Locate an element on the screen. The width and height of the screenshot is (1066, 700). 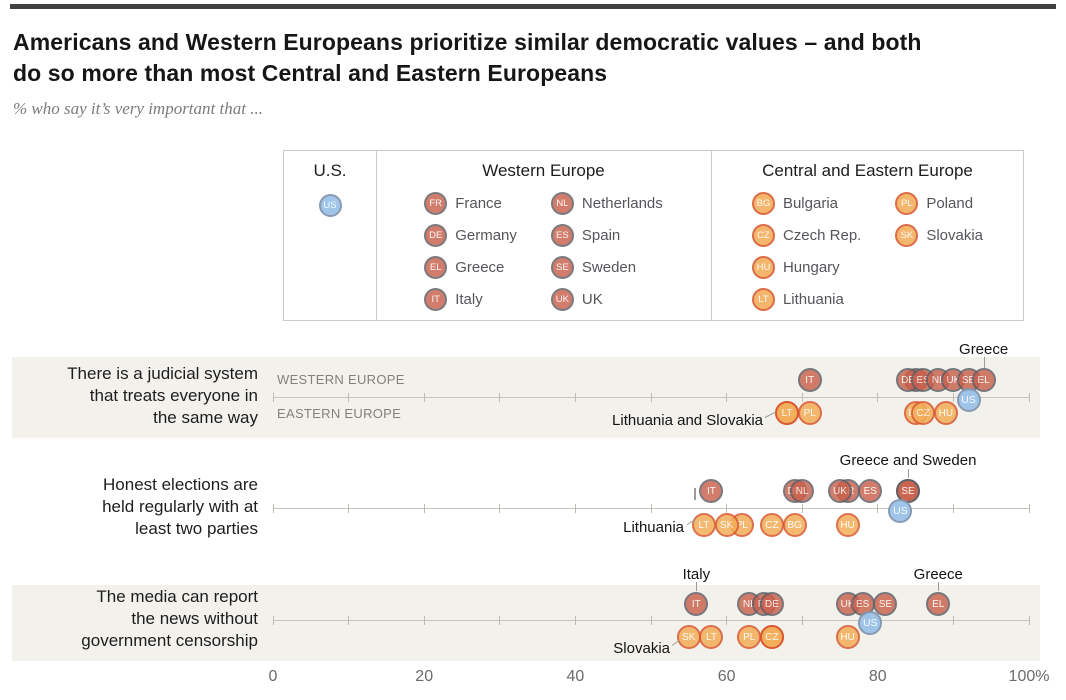
statement-line: held regularly with at is located at coordinates (180, 506).